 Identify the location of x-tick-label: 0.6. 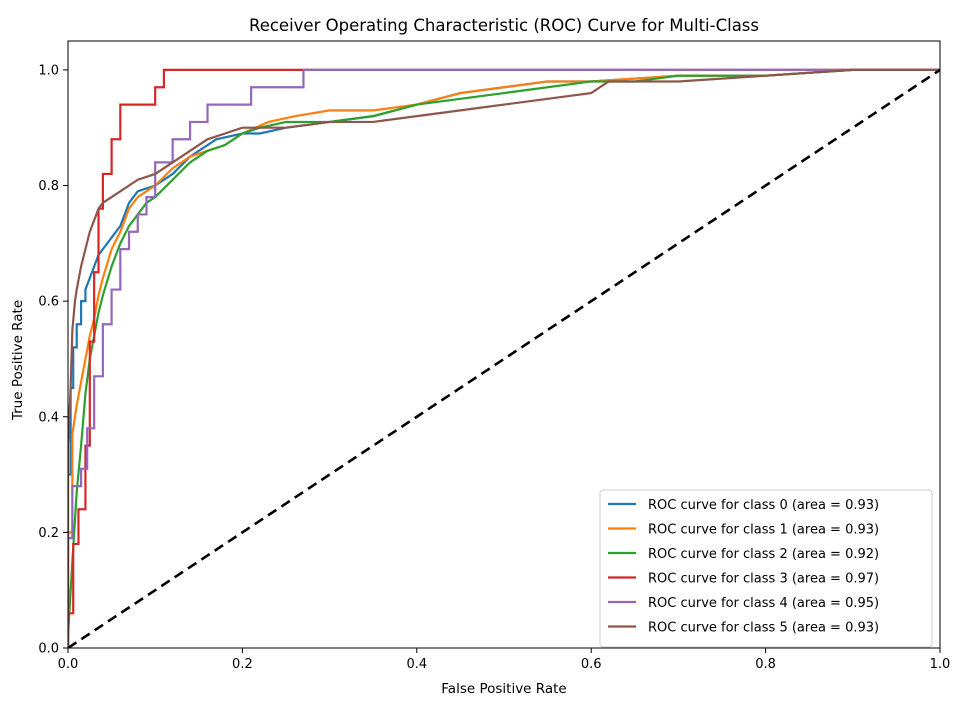
(591, 664).